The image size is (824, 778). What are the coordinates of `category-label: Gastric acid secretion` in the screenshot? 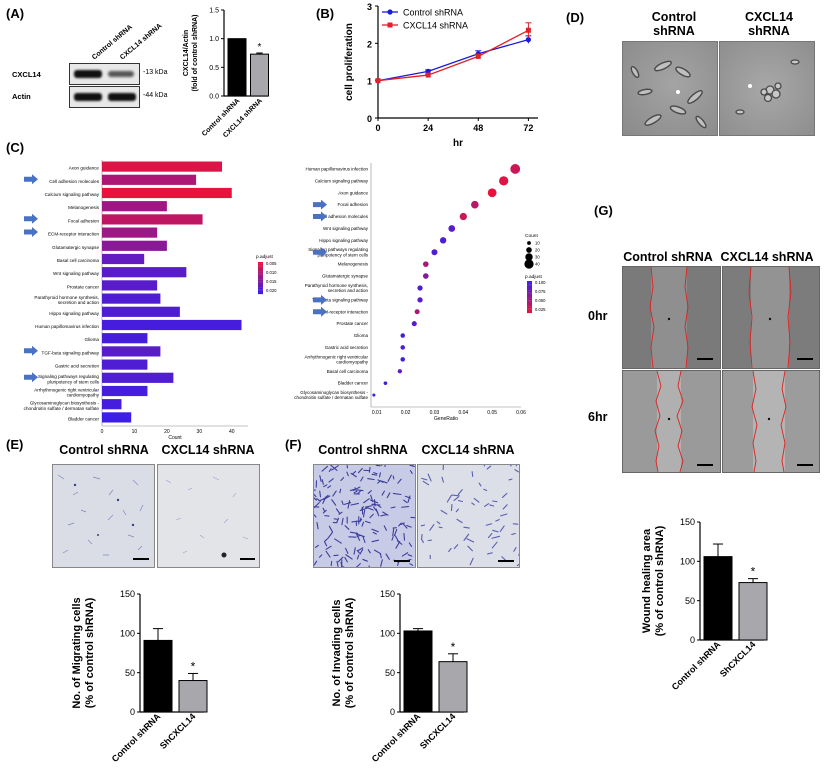 It's located at (77, 366).